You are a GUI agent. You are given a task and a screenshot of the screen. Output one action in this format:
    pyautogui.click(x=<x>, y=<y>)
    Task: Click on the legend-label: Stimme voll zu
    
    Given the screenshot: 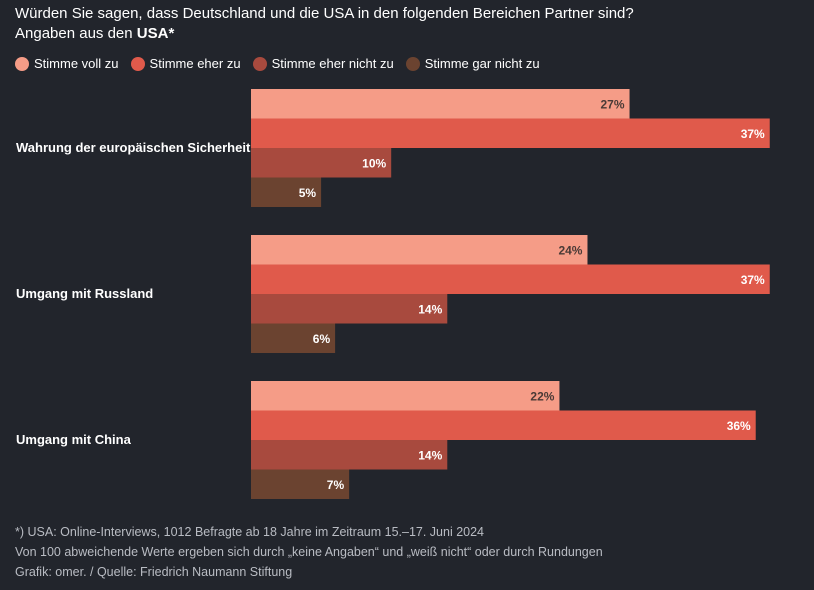 What is the action you would take?
    pyautogui.click(x=76, y=63)
    